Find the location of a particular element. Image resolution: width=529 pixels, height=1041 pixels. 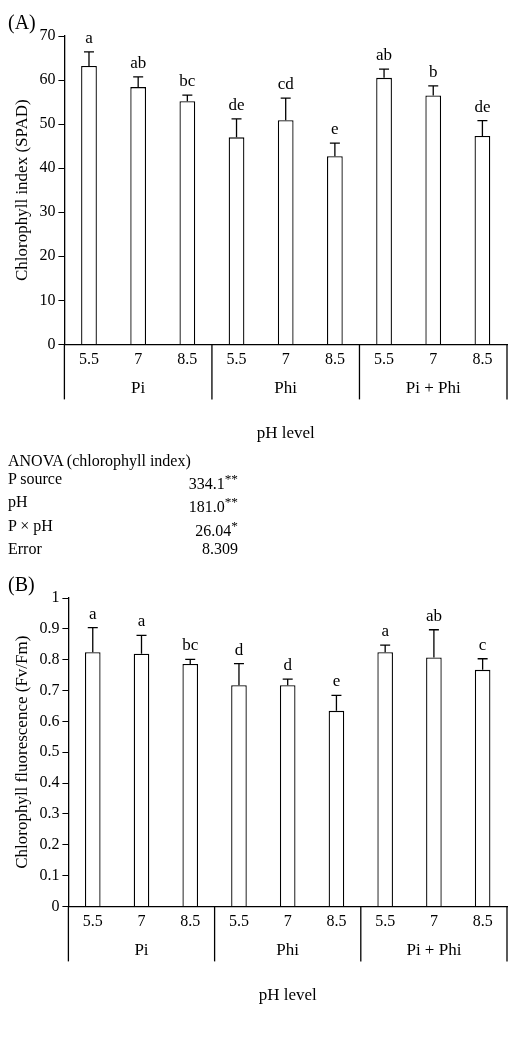

data-label: c is located at coordinates (482, 644).